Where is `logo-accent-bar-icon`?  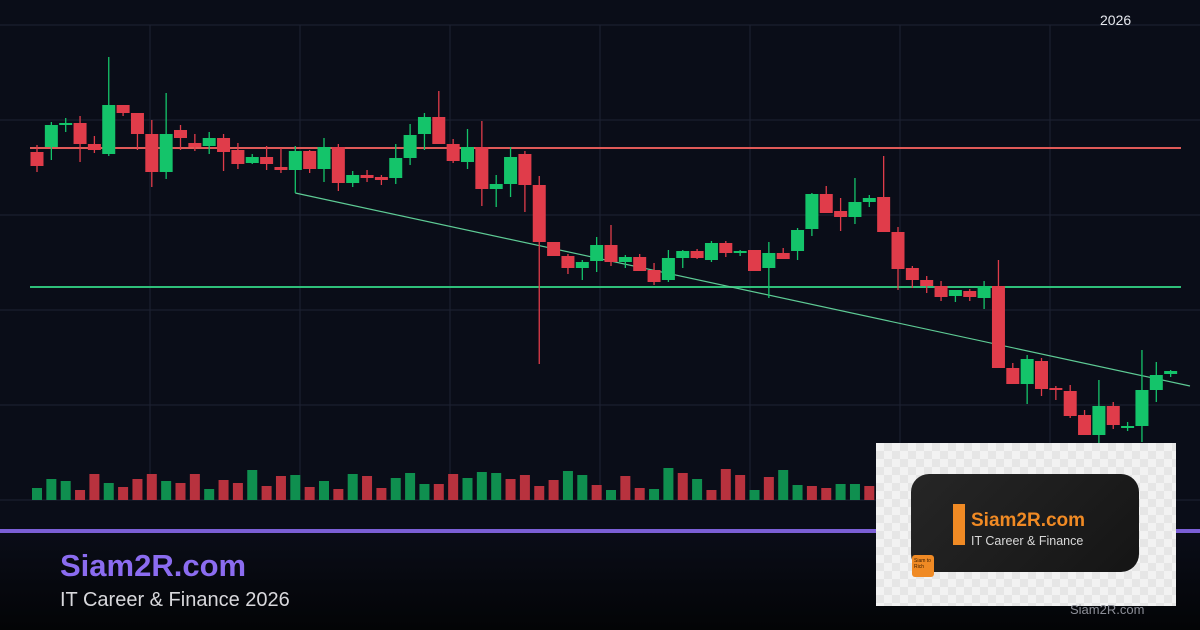 logo-accent-bar-icon is located at coordinates (959, 524).